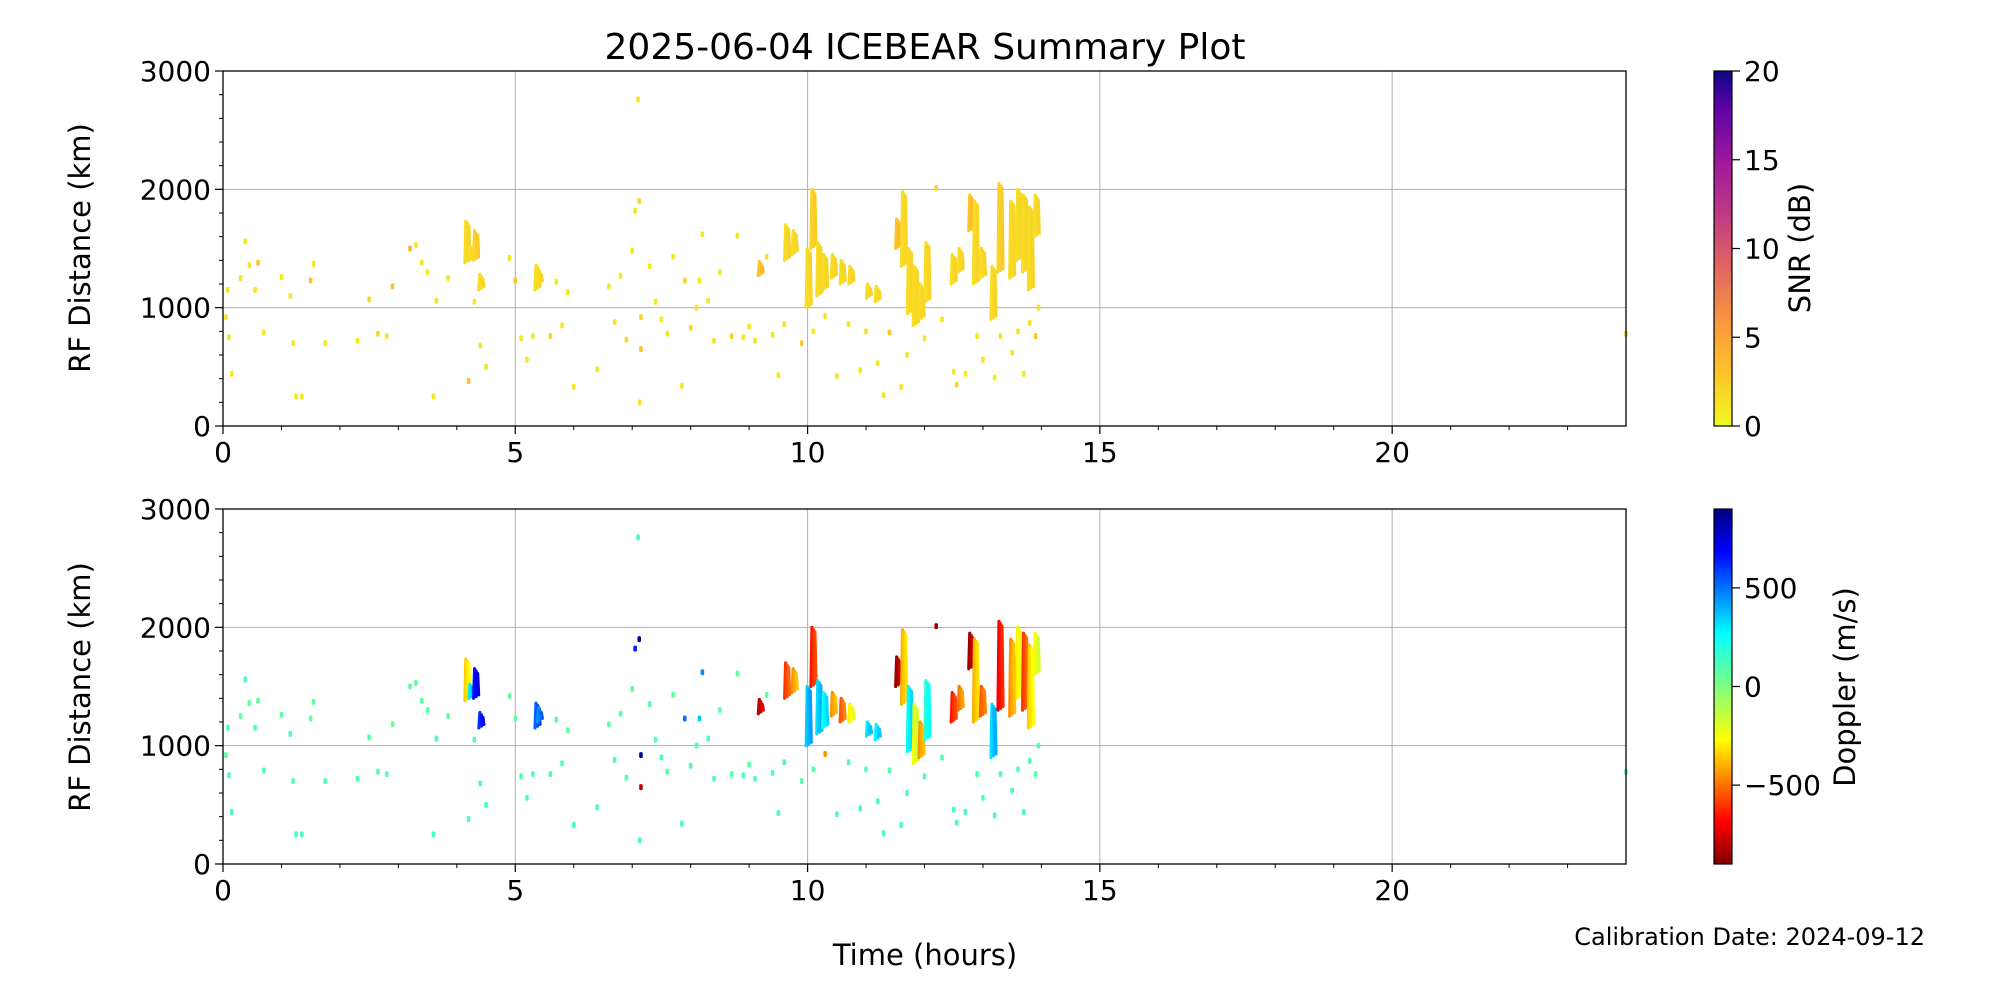 The height and width of the screenshot is (1000, 2000). Describe the element at coordinates (202, 426) in the screenshot. I see `y-tick-label: 0` at that location.